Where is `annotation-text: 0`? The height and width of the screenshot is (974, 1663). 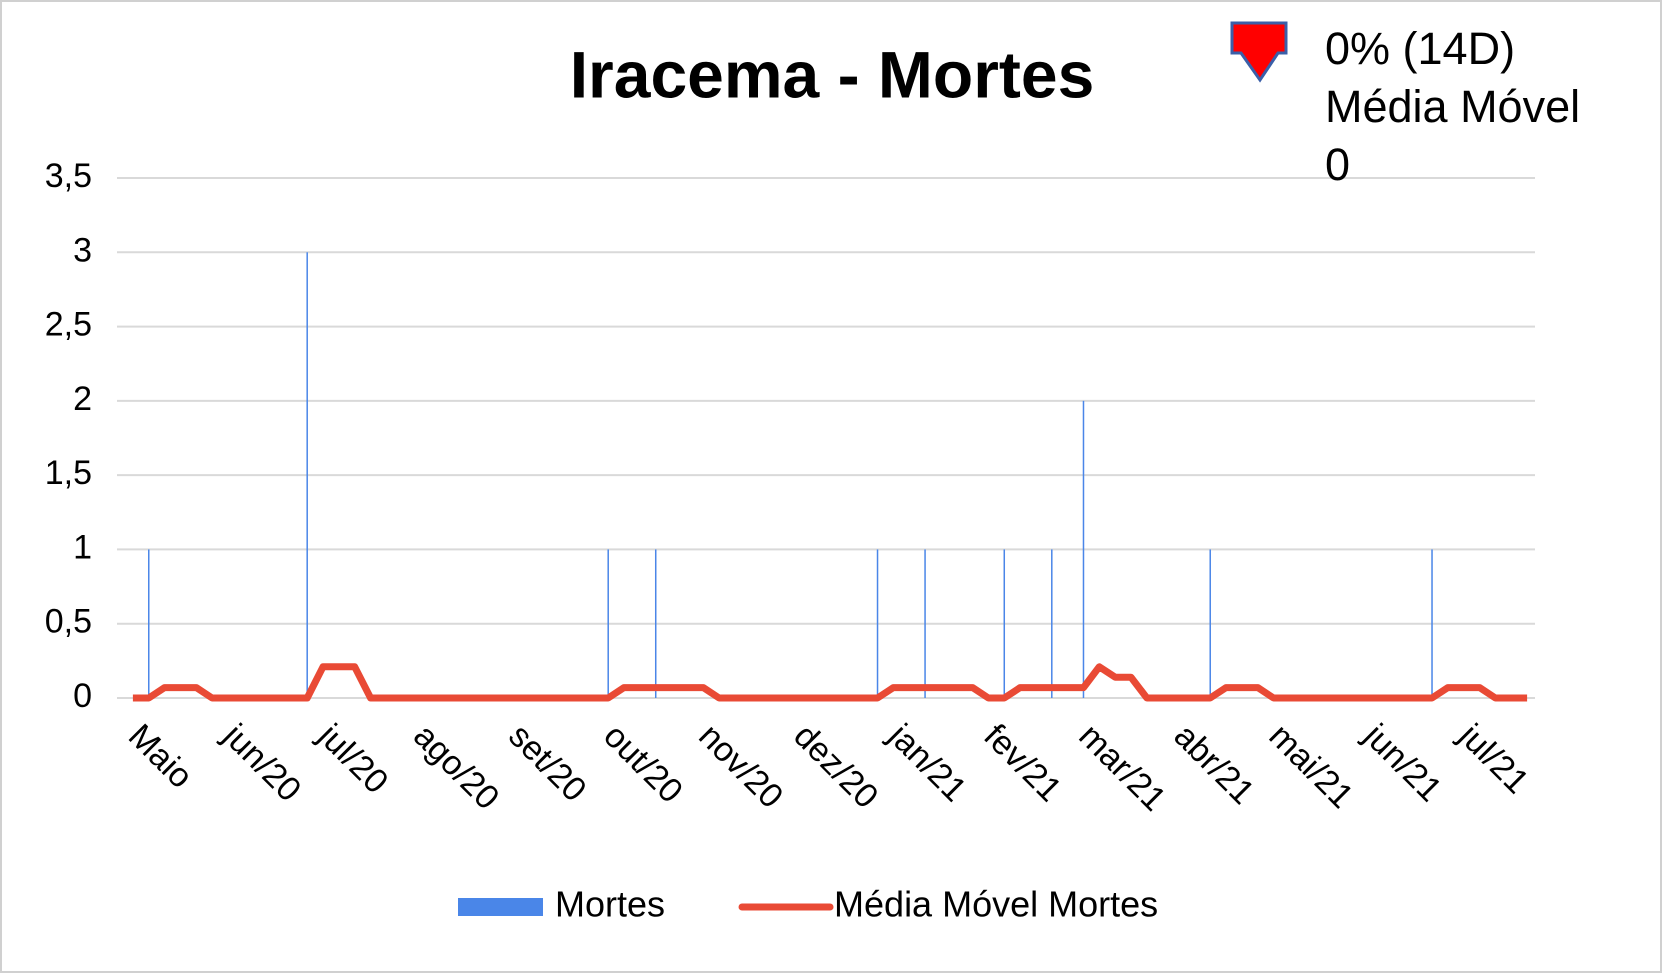 annotation-text: 0 is located at coordinates (1337, 164).